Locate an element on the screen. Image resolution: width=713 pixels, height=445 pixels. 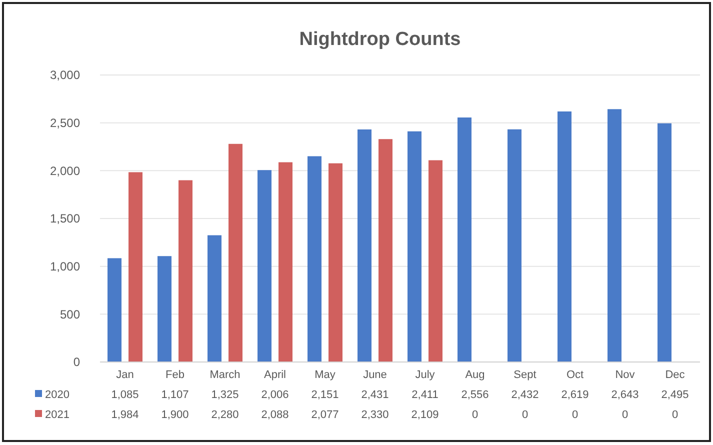
y-tick-label: 1,000 is located at coordinates (65, 267).